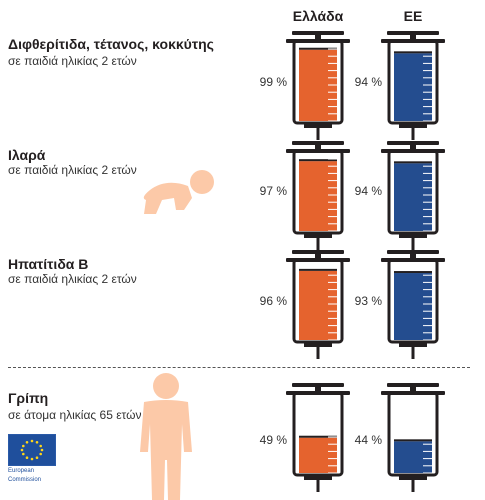  I want to click on syringe-eu-diphtheria-stopper, so click(413, 52).